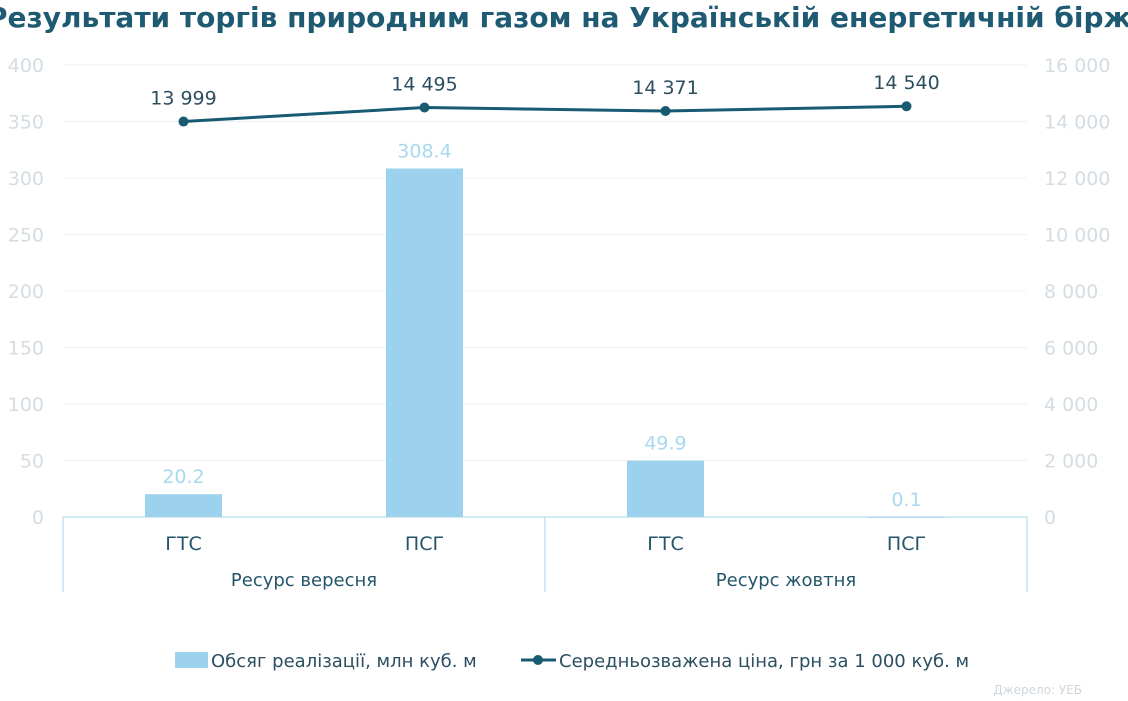 The image size is (1128, 701). I want to click on y-axis-left: 0 50 100 150 200 250 300 350 400, so click(26, 292).